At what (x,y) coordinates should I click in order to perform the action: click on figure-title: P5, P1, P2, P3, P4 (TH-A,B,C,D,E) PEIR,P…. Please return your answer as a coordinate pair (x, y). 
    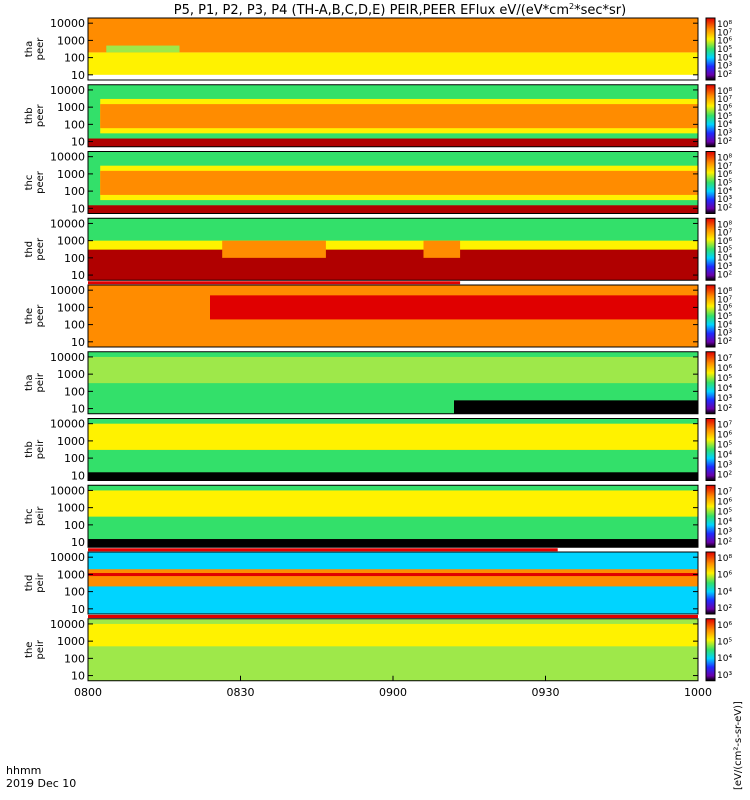
    Looking at the image, I should click on (400, 10).